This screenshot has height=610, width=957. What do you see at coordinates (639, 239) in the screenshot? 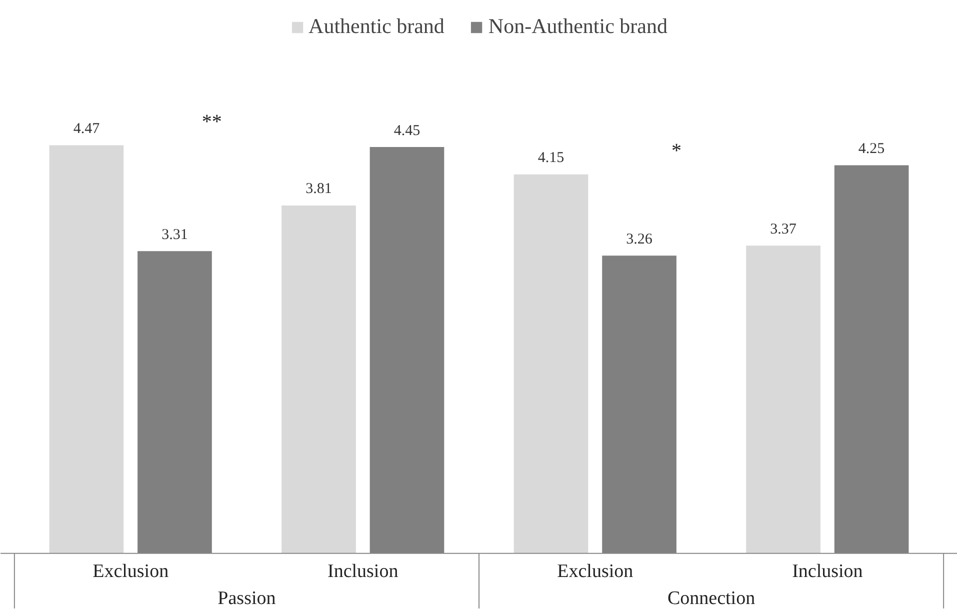
I see `data-label: 3.26` at bounding box center [639, 239].